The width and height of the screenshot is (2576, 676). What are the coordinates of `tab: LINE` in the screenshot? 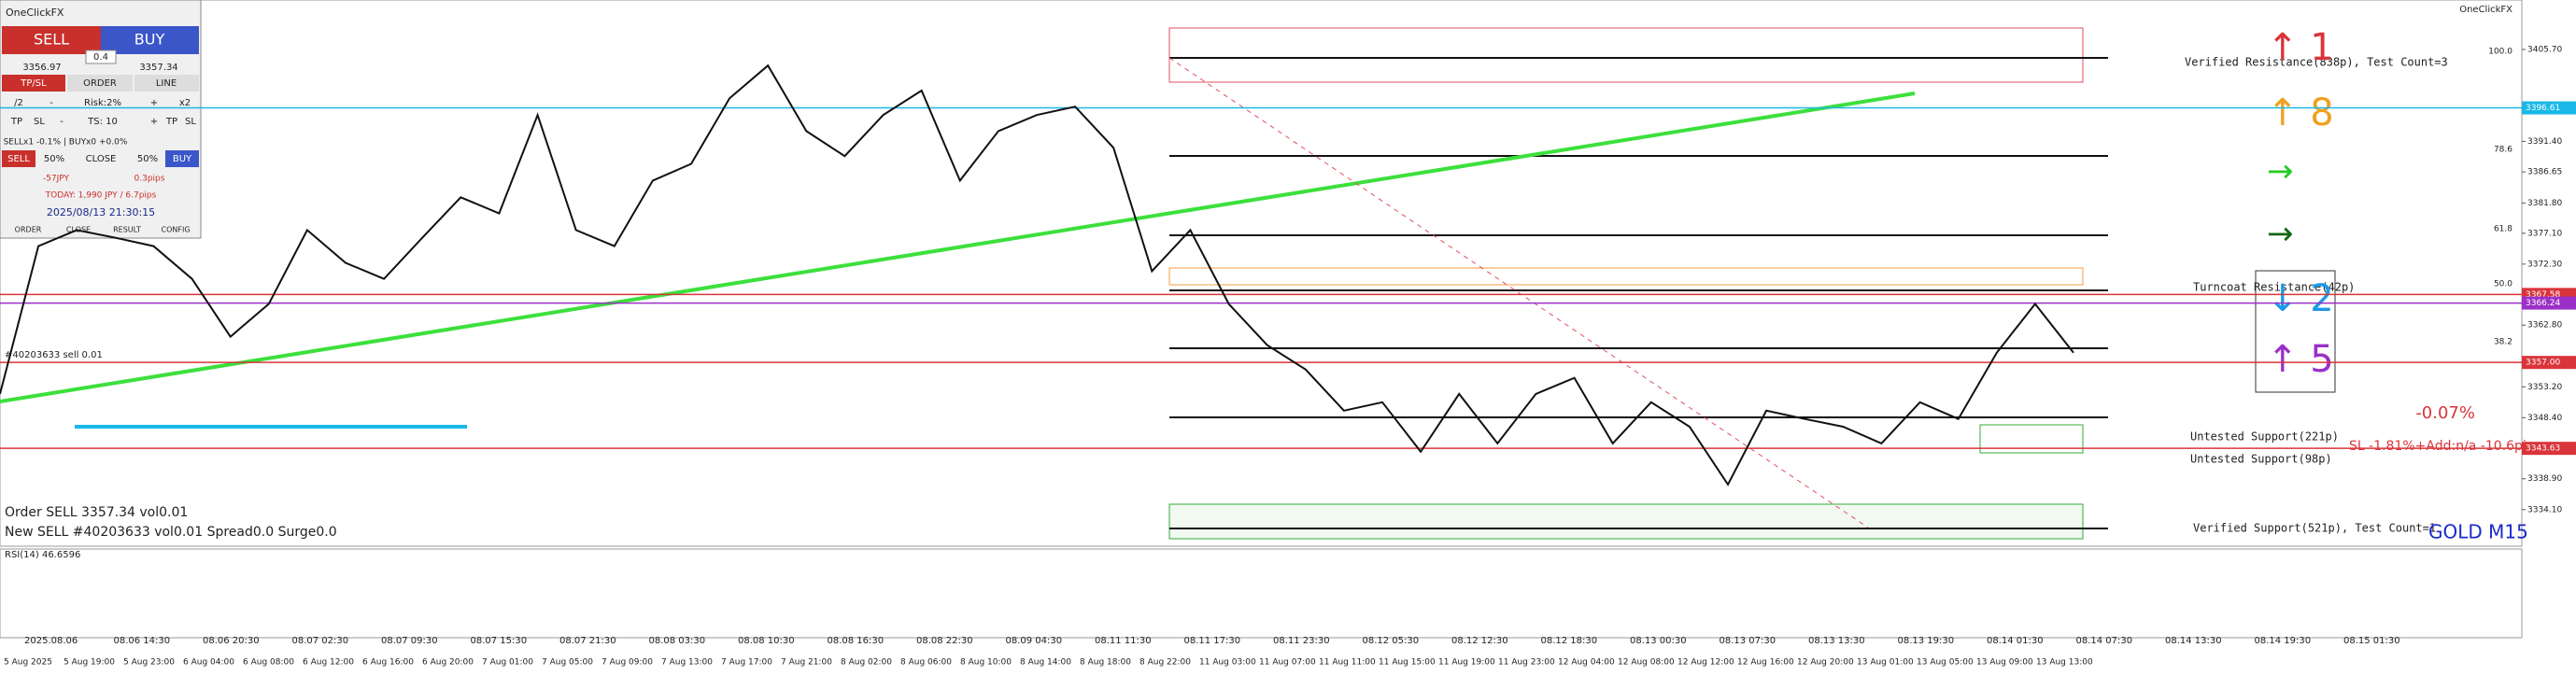 It's located at (166, 83).